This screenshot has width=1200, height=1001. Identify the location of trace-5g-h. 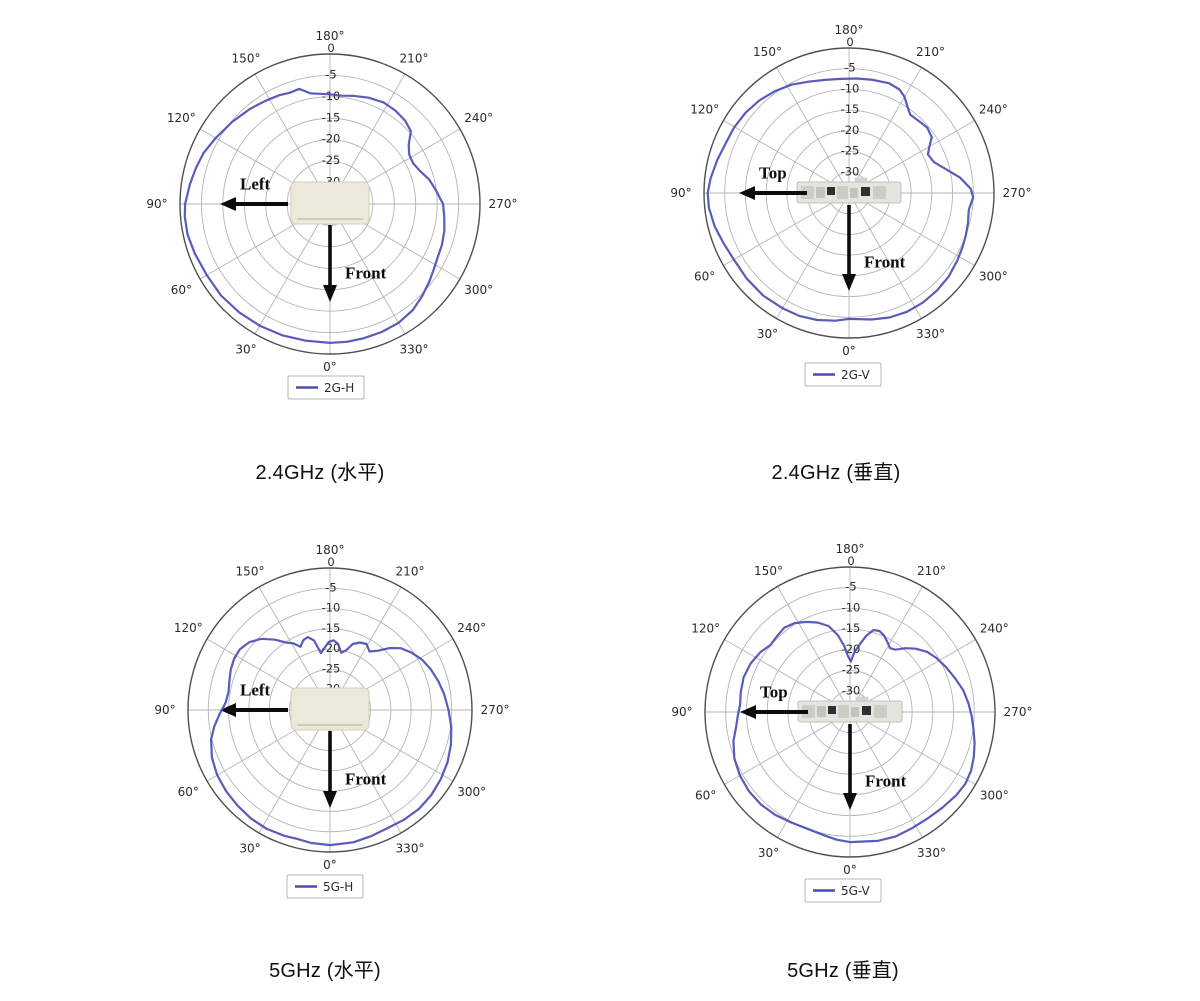
(331, 741).